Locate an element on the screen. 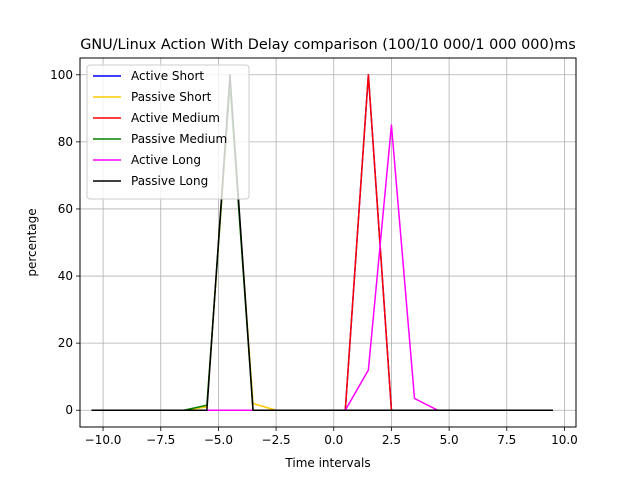  legend-label-active-medium: Active Medium is located at coordinates (175, 118).